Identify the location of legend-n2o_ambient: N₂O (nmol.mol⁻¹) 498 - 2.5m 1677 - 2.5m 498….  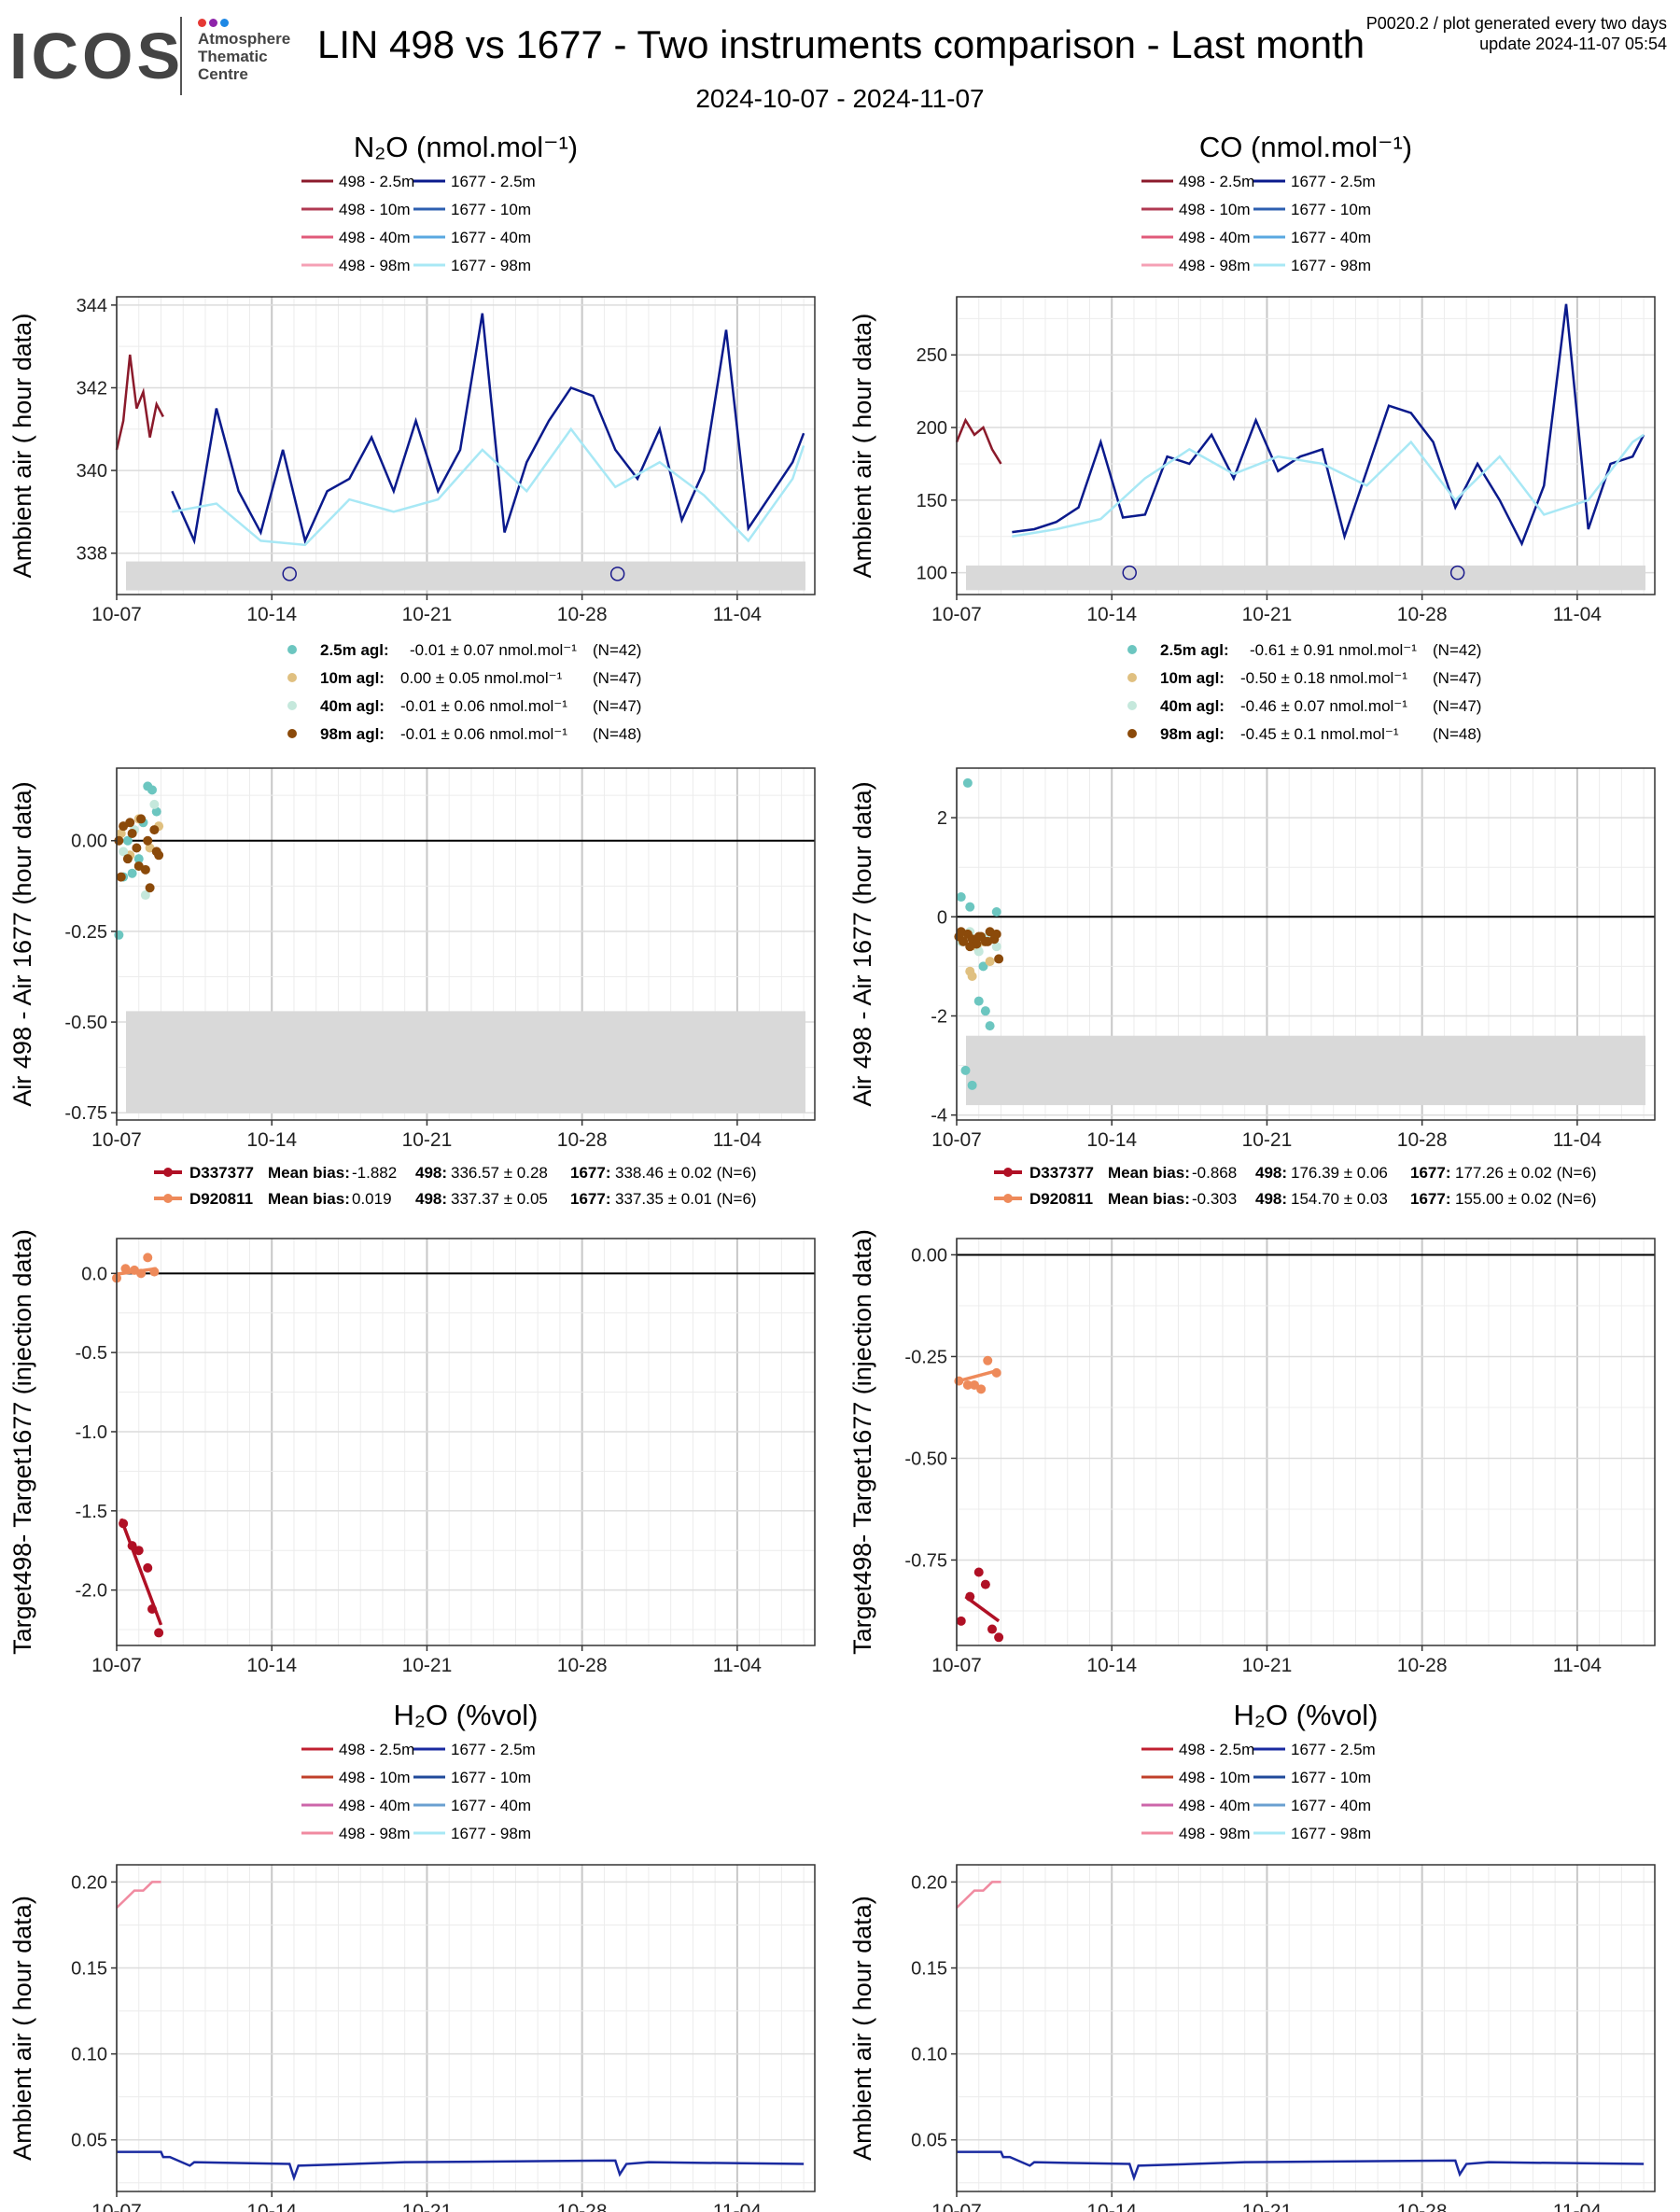
(439, 202).